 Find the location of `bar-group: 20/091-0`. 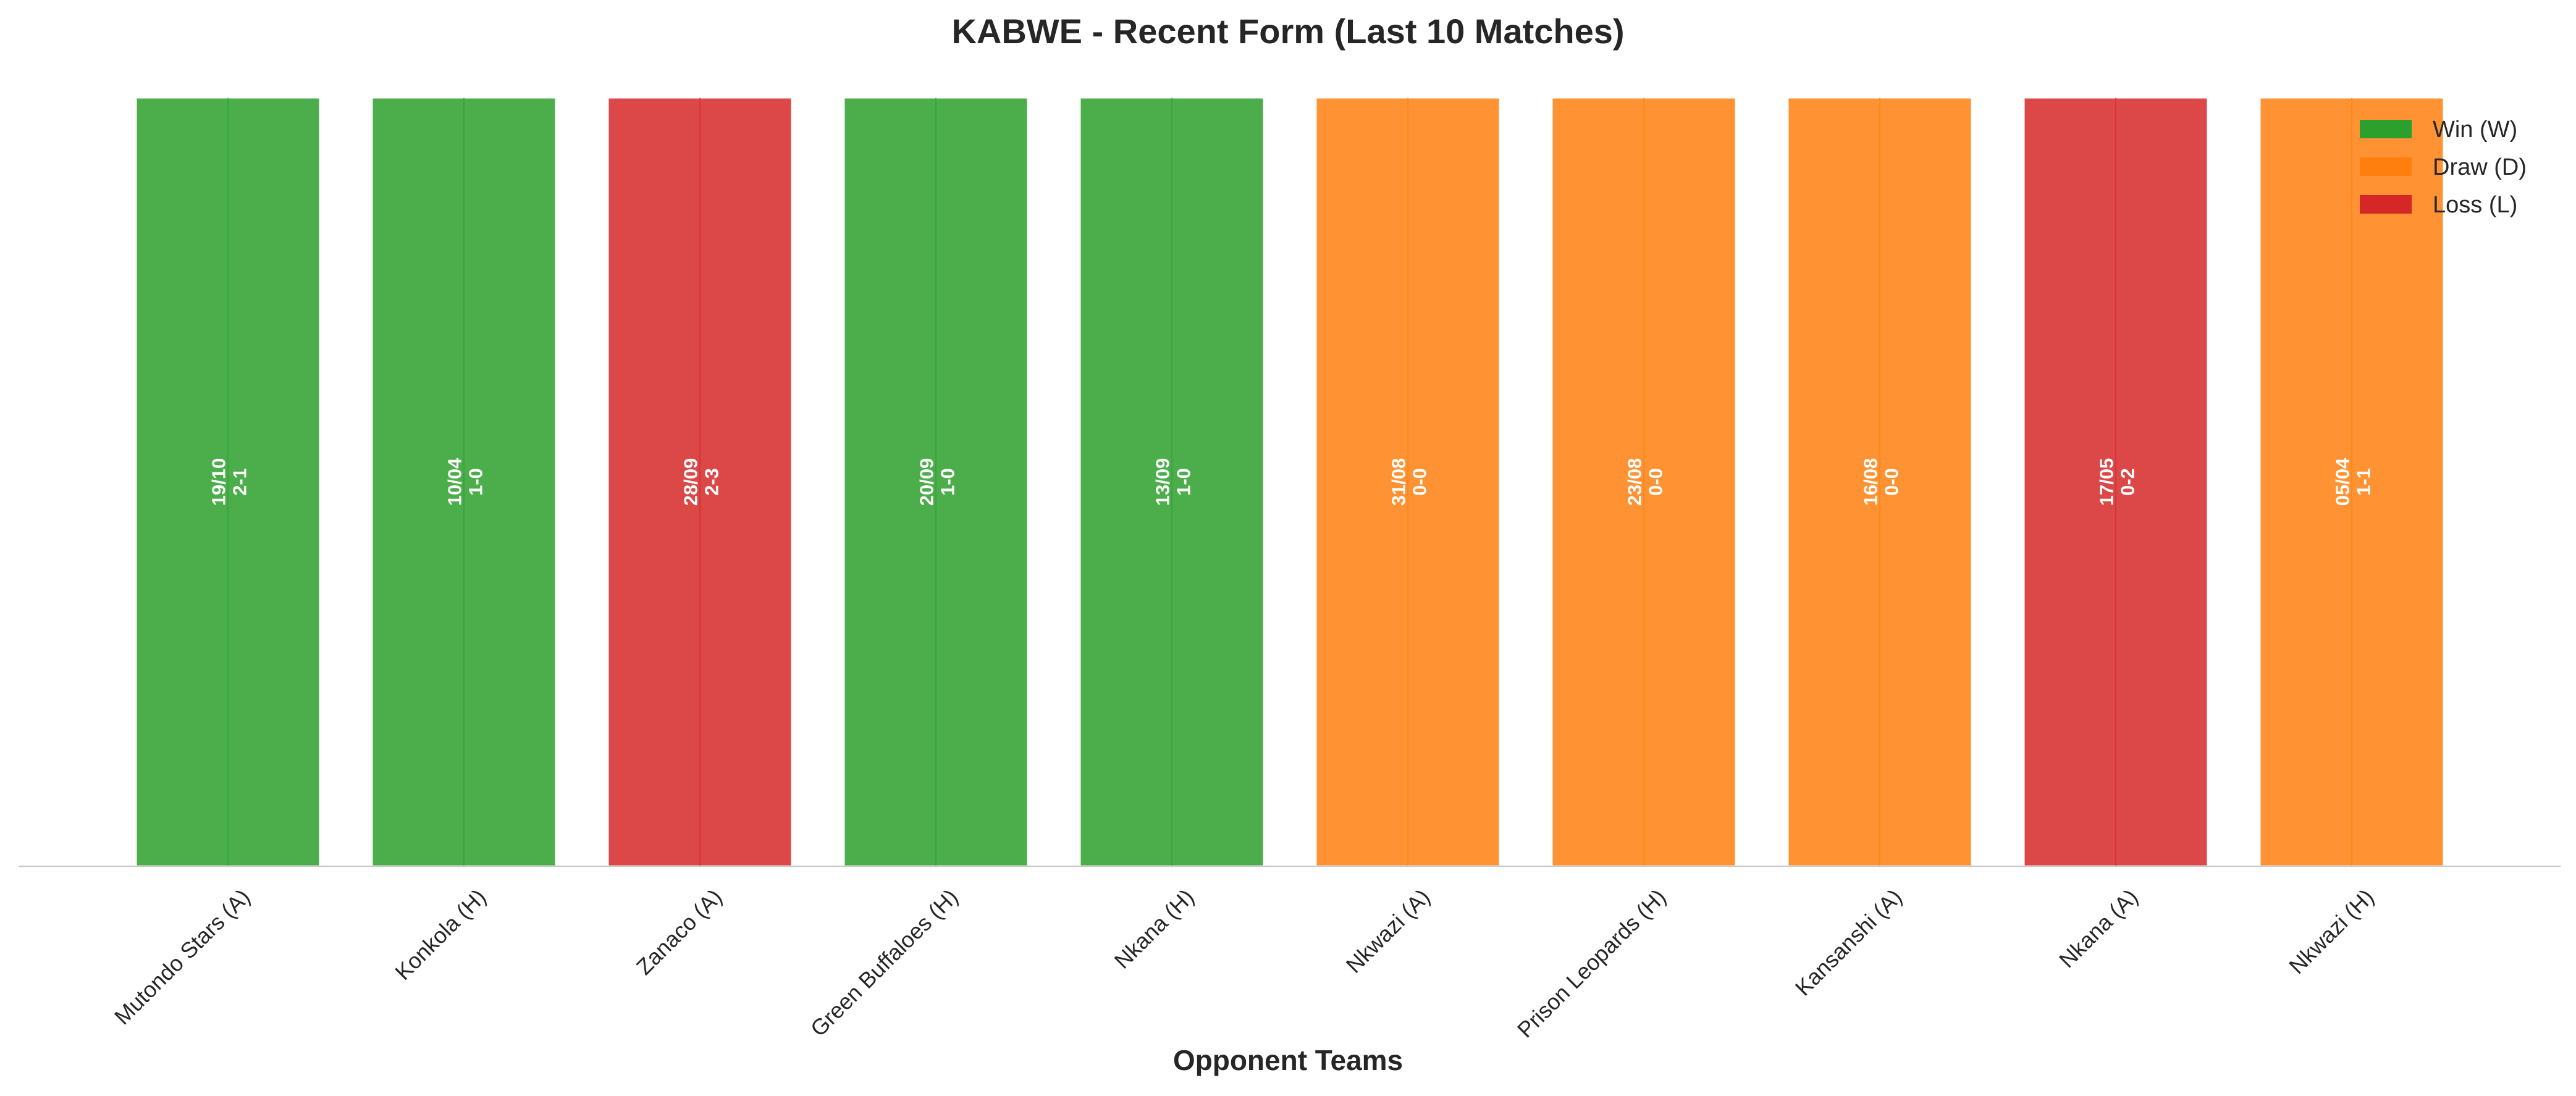

bar-group: 20/091-0 is located at coordinates (936, 482).